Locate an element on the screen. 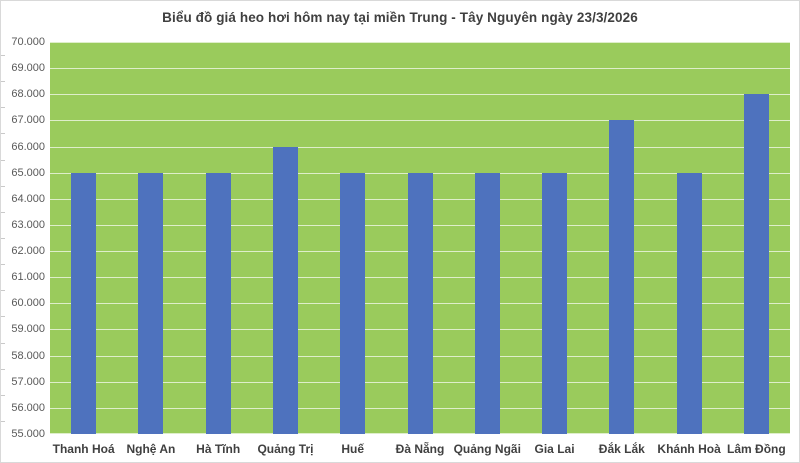 This screenshot has height=463, width=800. bar-ha-tinh is located at coordinates (218, 303).